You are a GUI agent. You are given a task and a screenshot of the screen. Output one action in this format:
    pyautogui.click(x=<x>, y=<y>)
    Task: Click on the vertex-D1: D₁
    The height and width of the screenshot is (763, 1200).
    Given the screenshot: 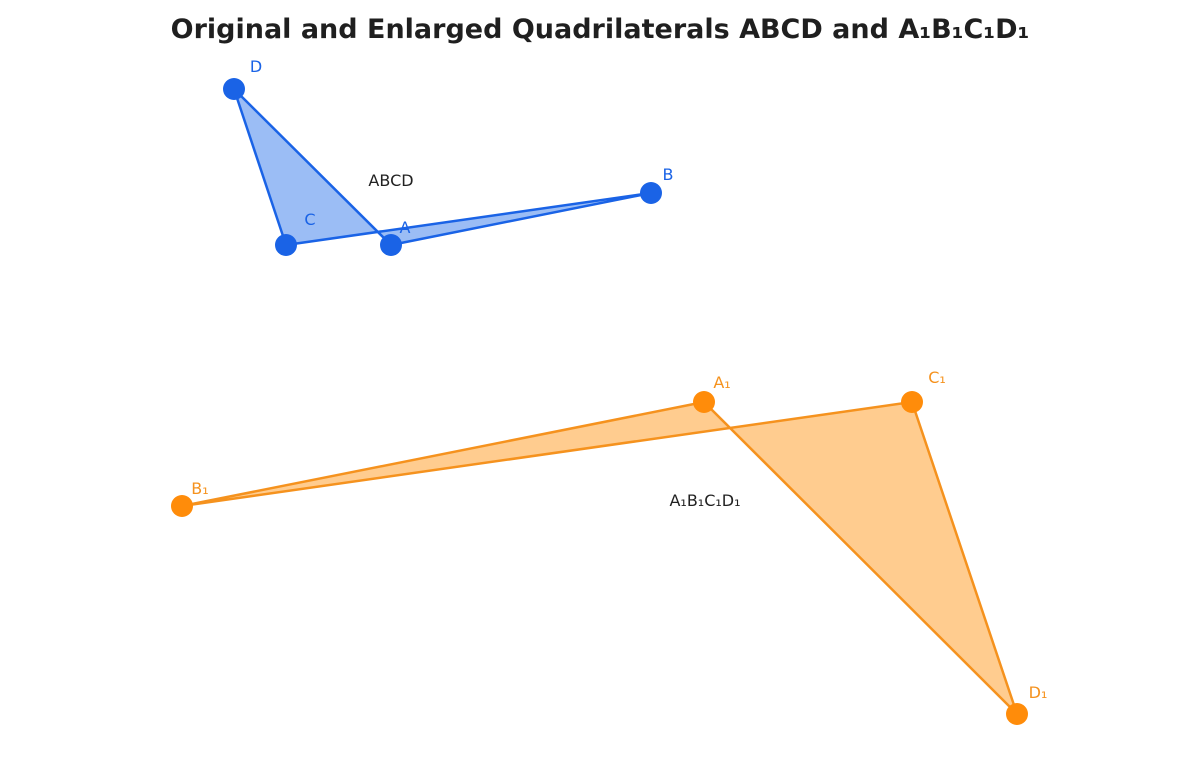 What is the action you would take?
    pyautogui.click(x=1026, y=704)
    